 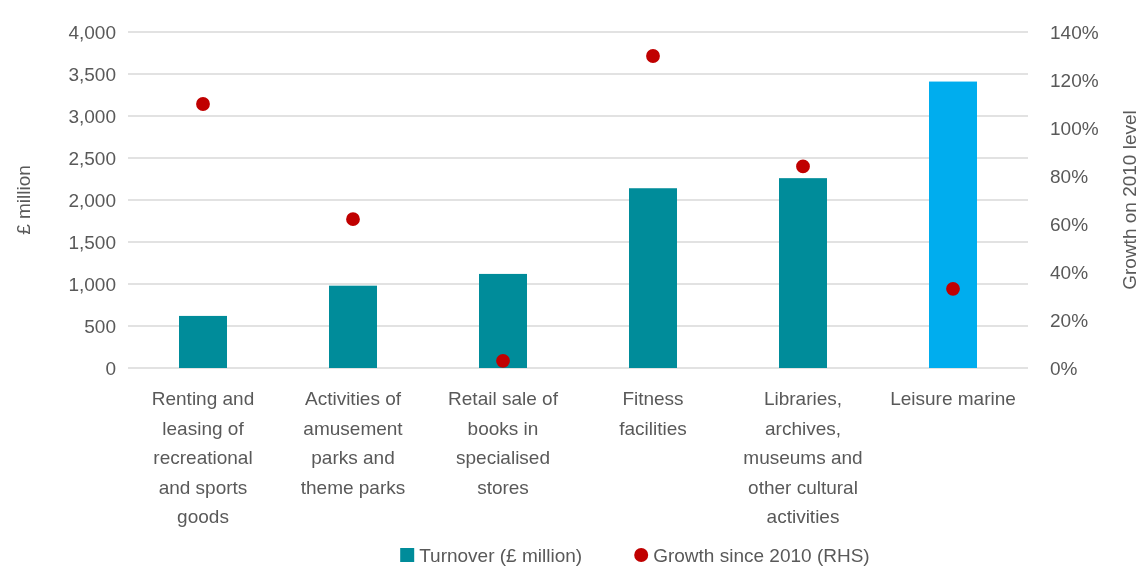 I want to click on y2-tick-label: 0%, so click(x=1064, y=368).